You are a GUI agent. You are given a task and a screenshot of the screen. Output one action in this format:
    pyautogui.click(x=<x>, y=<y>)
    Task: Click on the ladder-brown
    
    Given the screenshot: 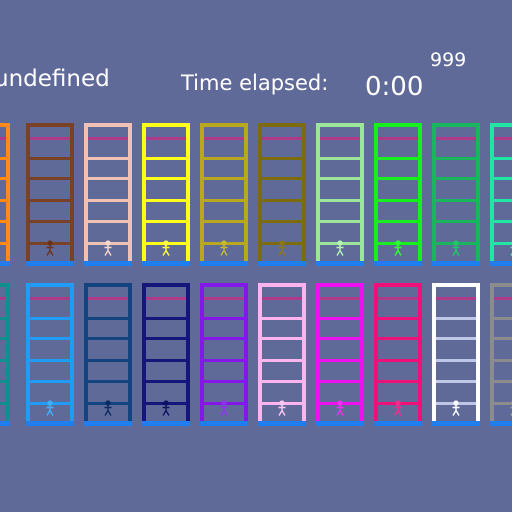 What is the action you would take?
    pyautogui.click(x=50, y=194)
    